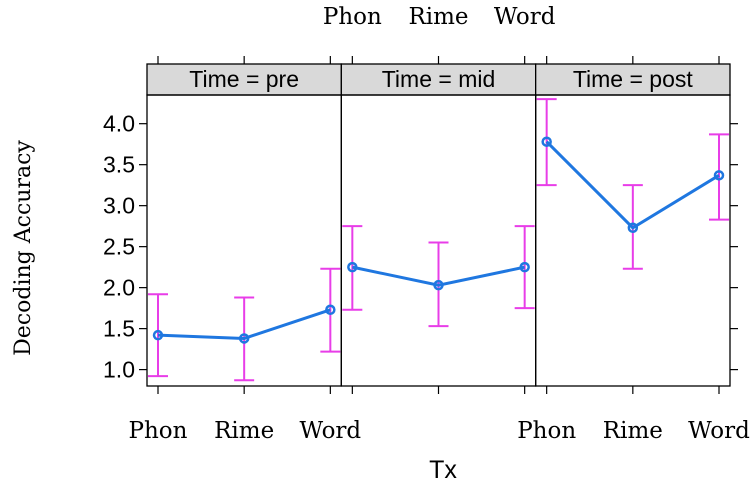 This screenshot has width=750, height=494. I want to click on y-tick-label: 2.0, so click(119, 288).